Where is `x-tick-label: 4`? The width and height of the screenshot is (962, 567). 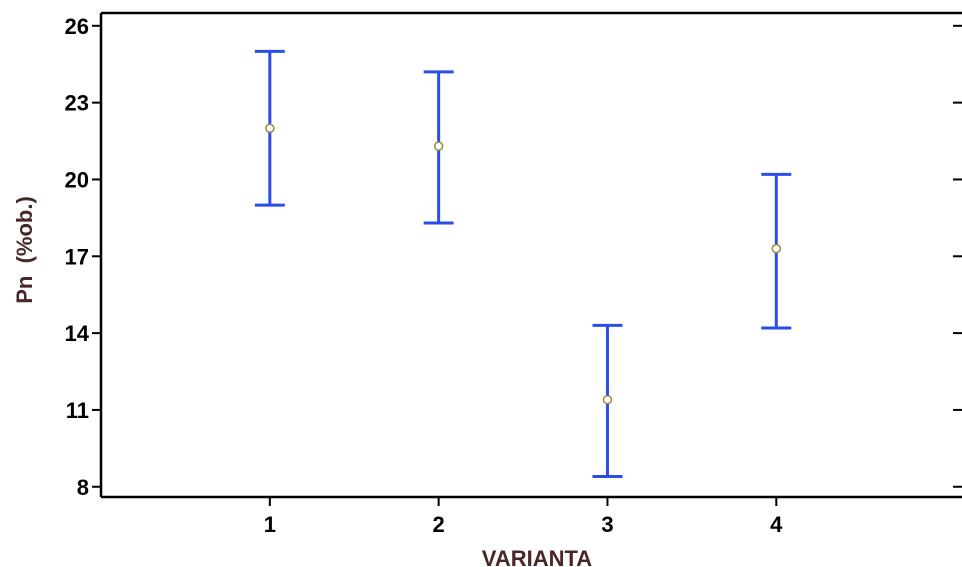 x-tick-label: 4 is located at coordinates (776, 524).